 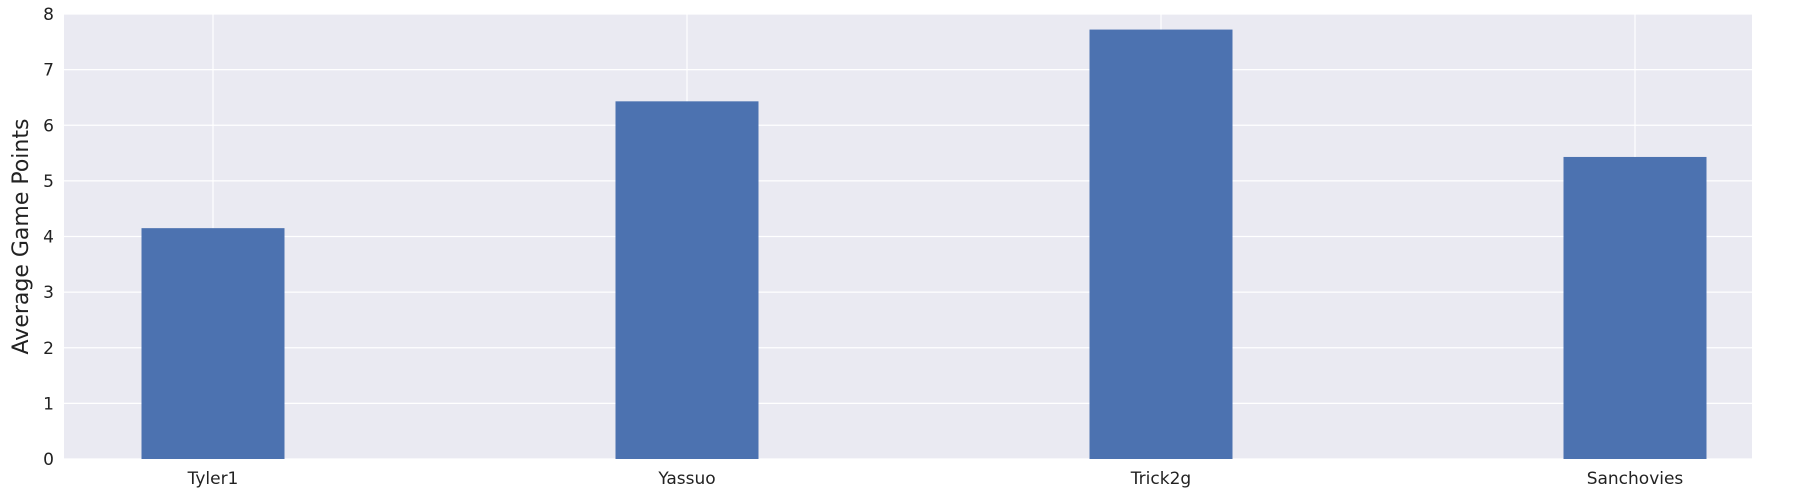 What do you see at coordinates (48, 460) in the screenshot?
I see `y-tick-label: 0` at bounding box center [48, 460].